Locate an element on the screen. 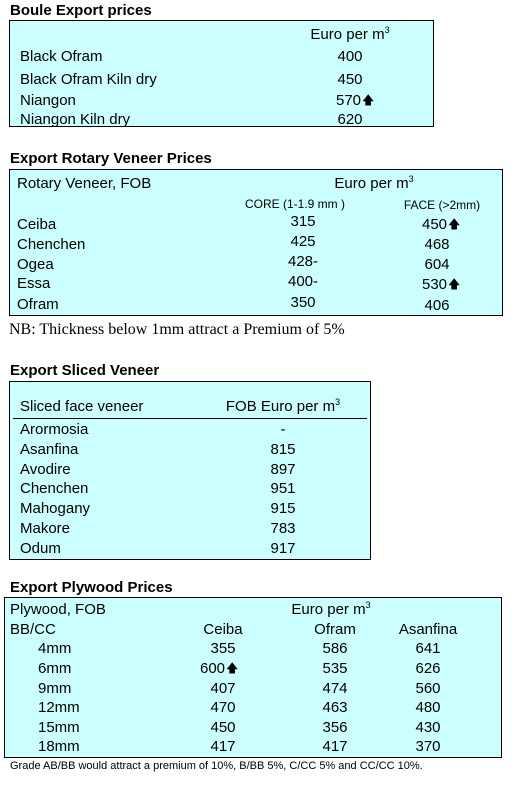 The image size is (524, 789). rotary-row-name: Ogea is located at coordinates (35, 264).